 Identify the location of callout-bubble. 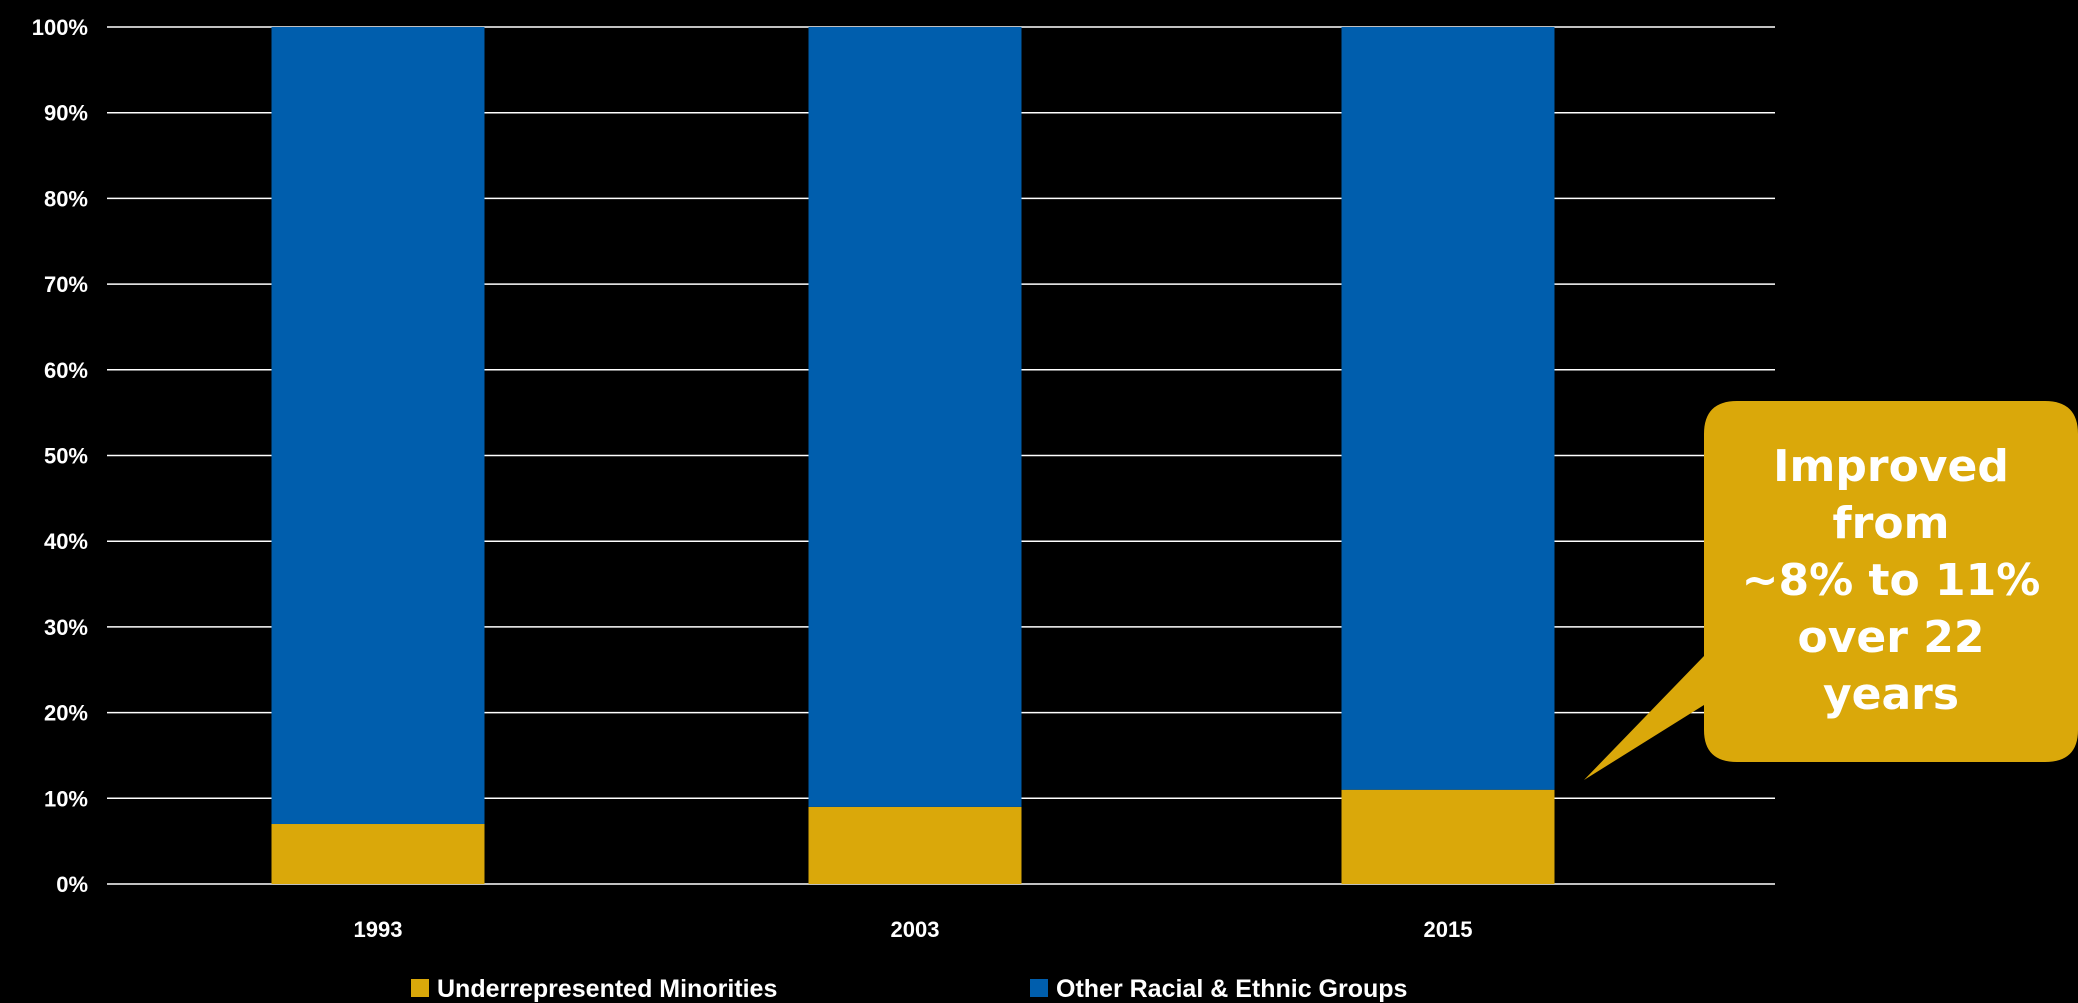
(1831, 590).